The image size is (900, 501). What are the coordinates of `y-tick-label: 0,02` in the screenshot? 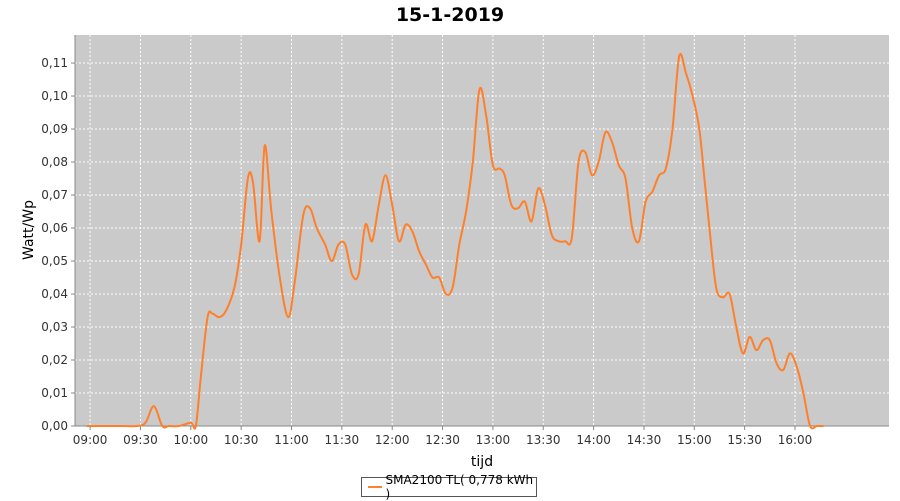 It's located at (54, 360).